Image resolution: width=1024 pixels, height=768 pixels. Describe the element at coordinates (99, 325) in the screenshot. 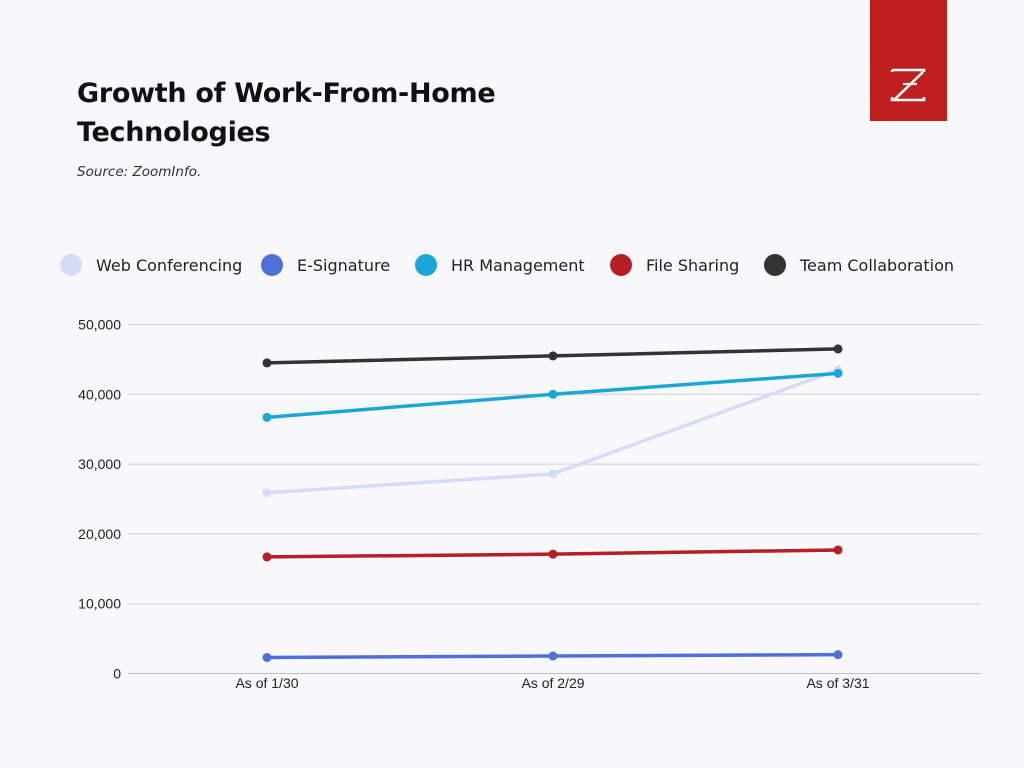

I see `y-tick-label: 50,000` at that location.